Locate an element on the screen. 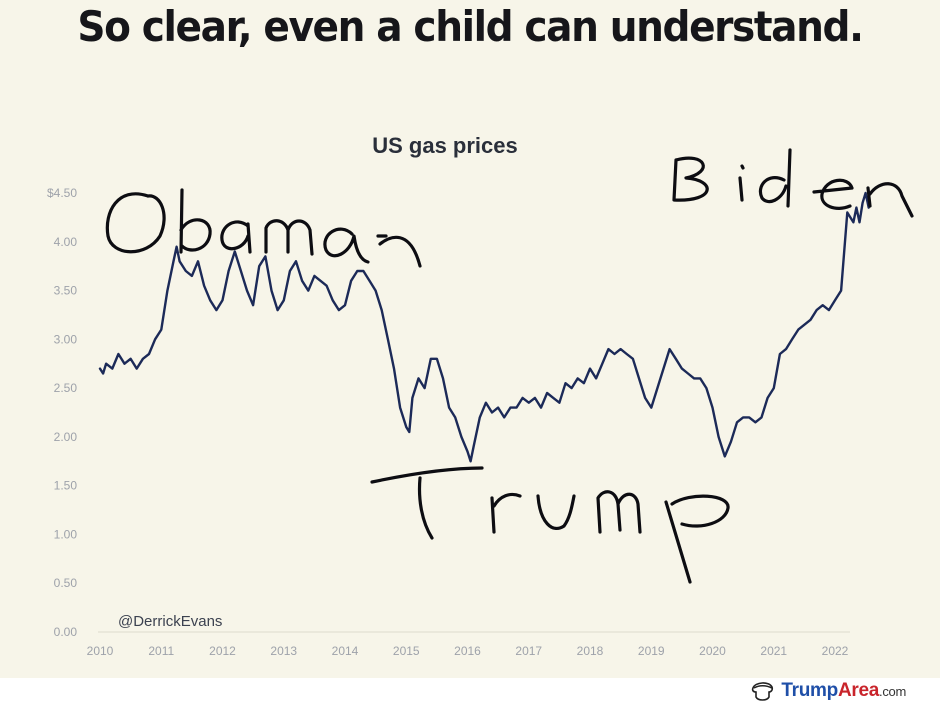  brand-accent: Area is located at coordinates (858, 690).